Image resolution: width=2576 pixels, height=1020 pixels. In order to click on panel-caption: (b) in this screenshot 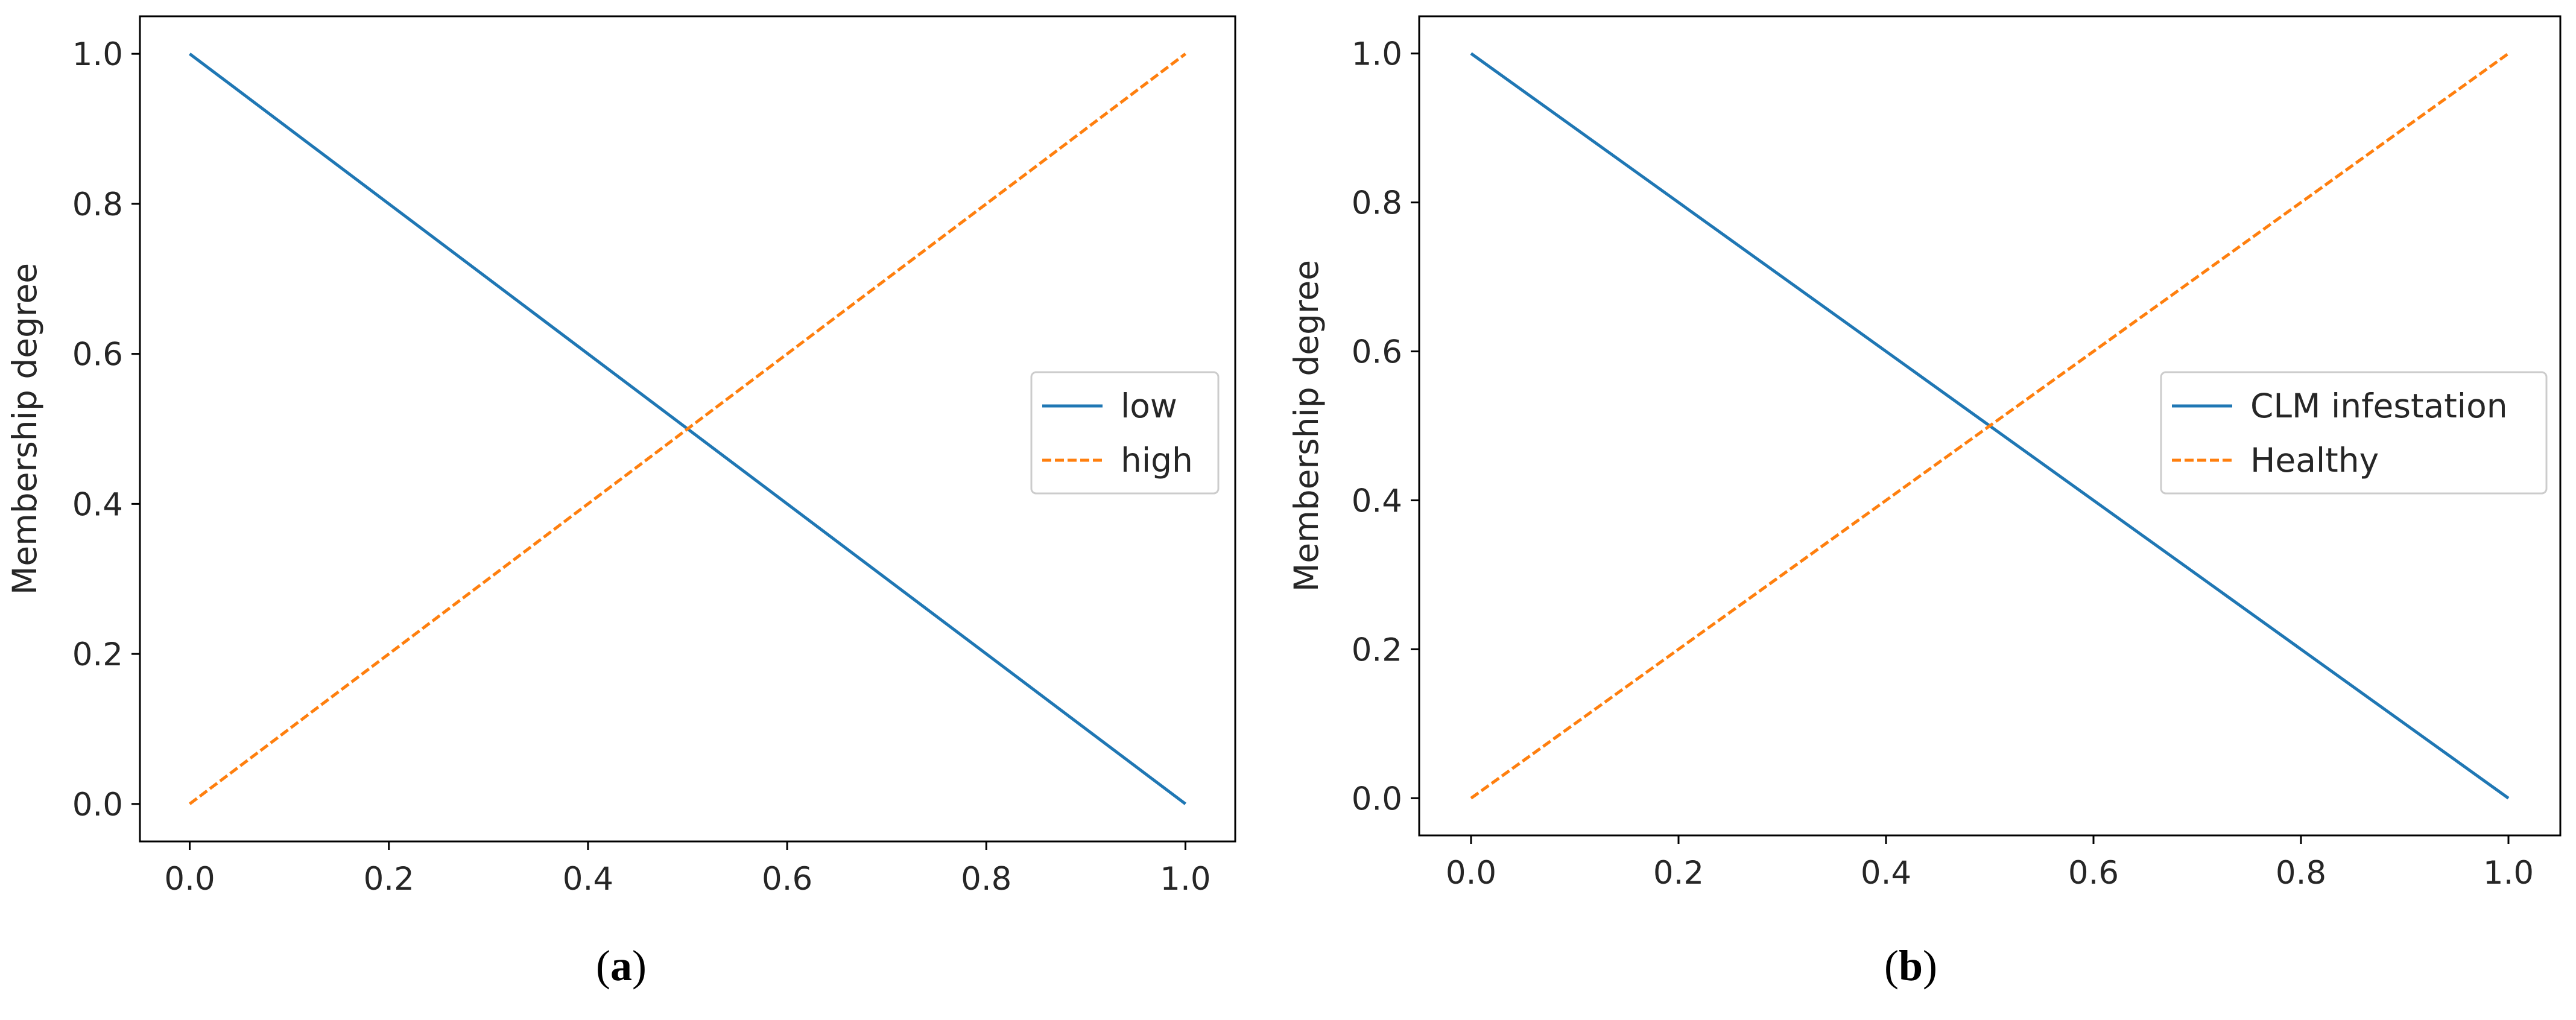, I will do `click(1911, 966)`.